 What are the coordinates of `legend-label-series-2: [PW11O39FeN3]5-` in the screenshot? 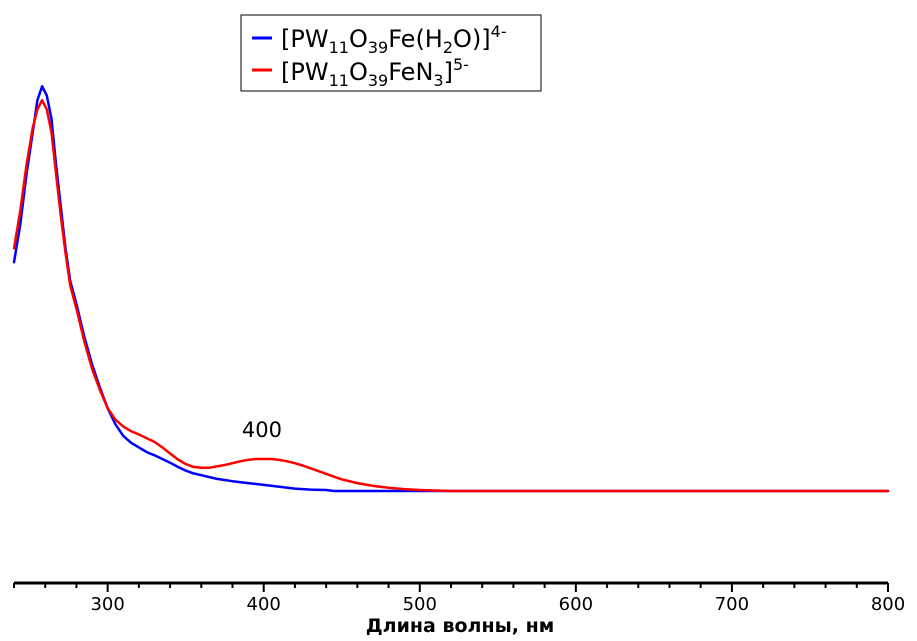 It's located at (375, 72).